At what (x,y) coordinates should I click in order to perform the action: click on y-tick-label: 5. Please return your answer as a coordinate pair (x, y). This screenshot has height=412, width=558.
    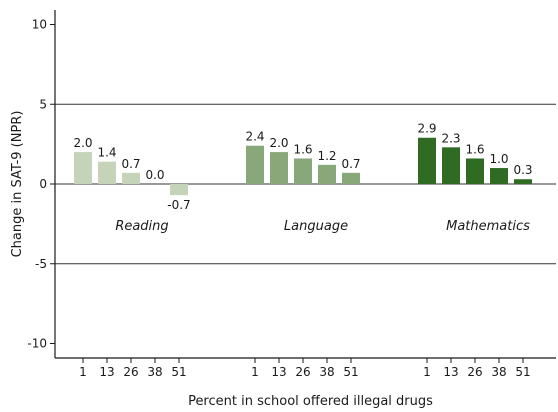
    Looking at the image, I should click on (43, 104).